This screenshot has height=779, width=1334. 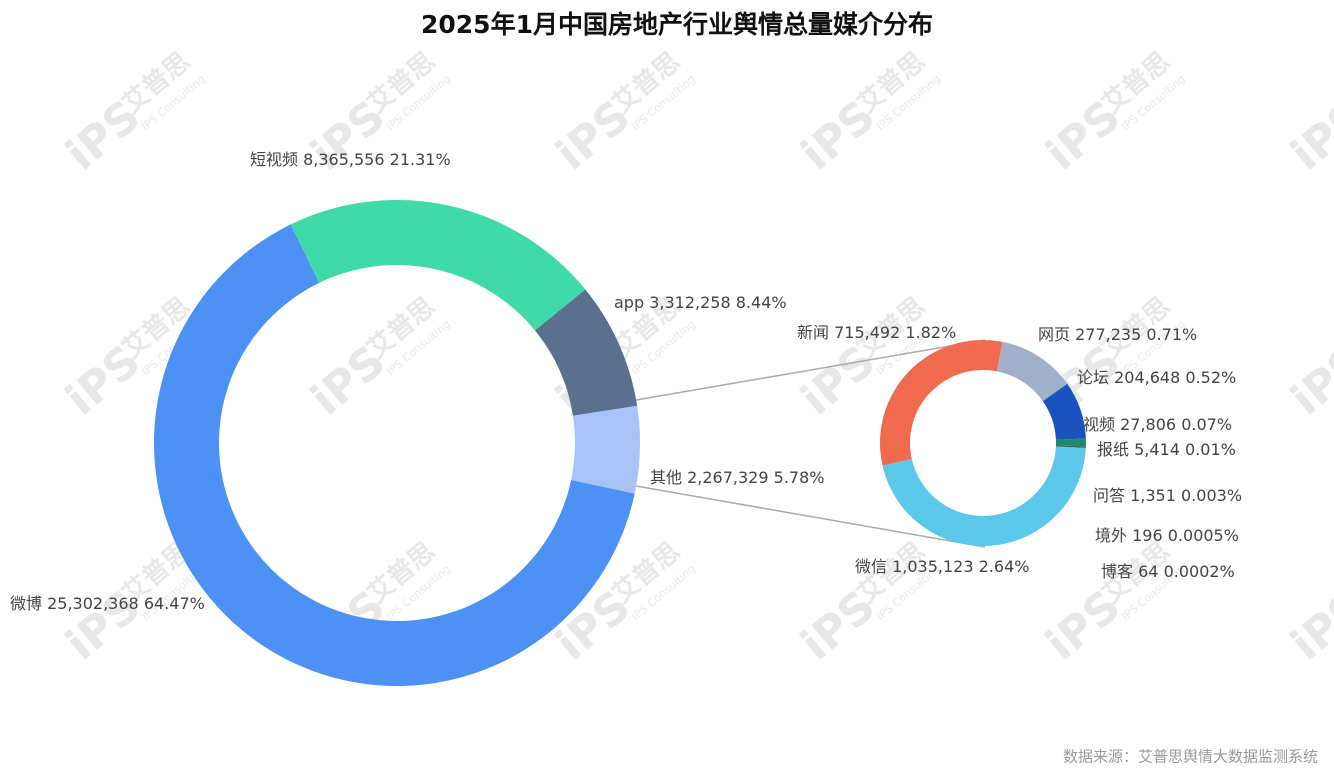 I want to click on slice-label: 报纸 5,414 0.01%, so click(x=1166, y=449).